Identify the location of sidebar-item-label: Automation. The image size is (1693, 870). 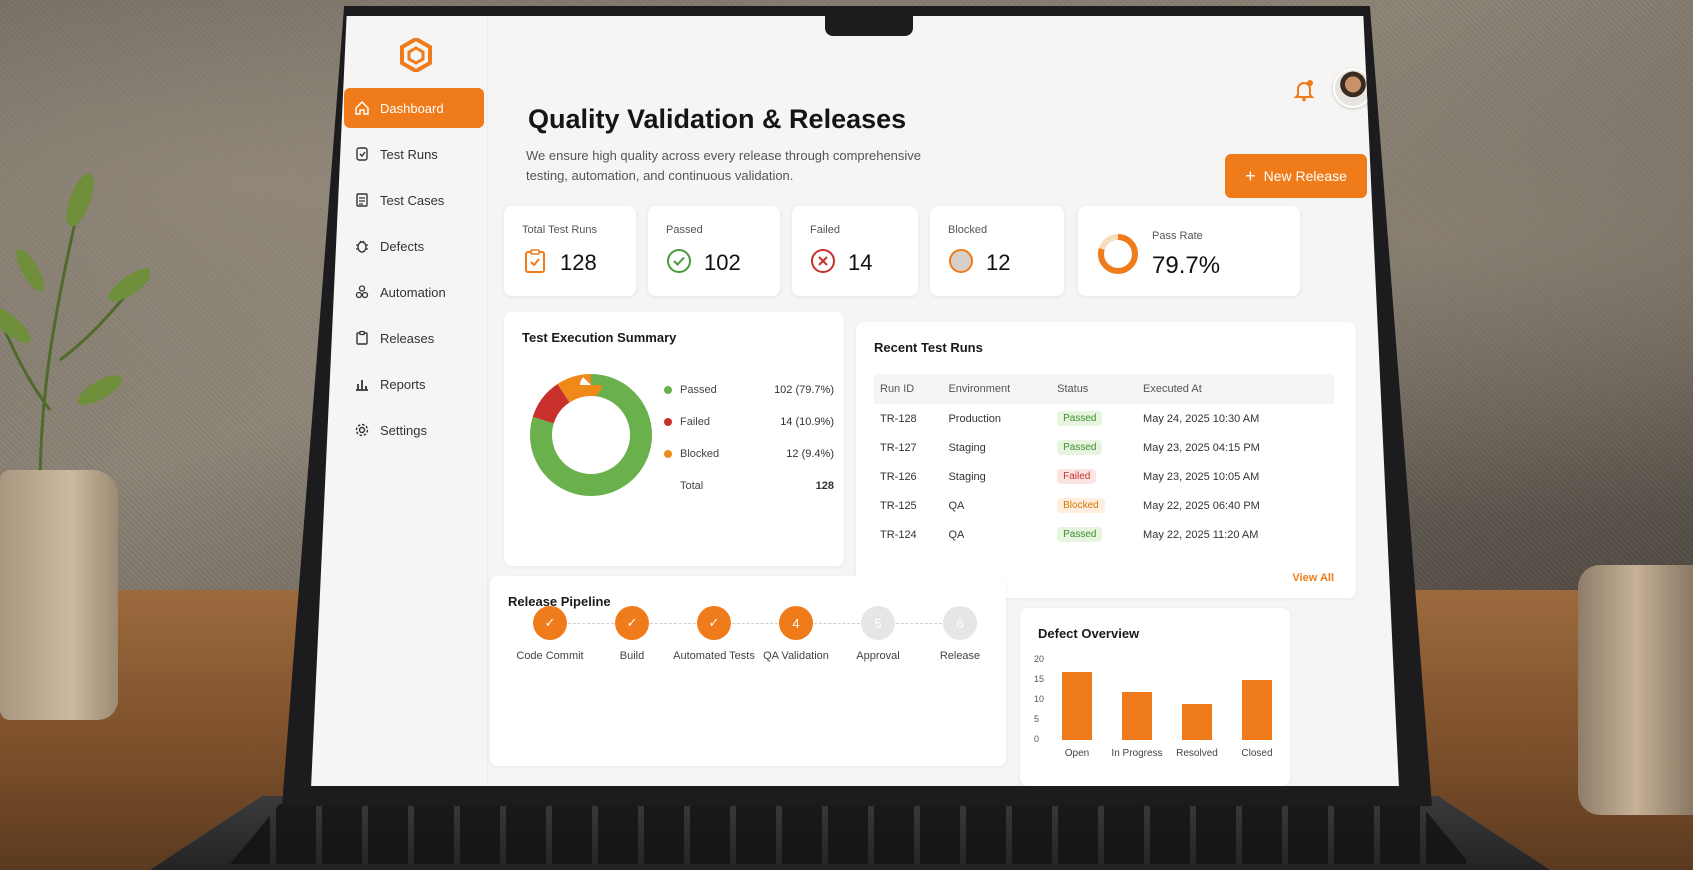
(413, 292).